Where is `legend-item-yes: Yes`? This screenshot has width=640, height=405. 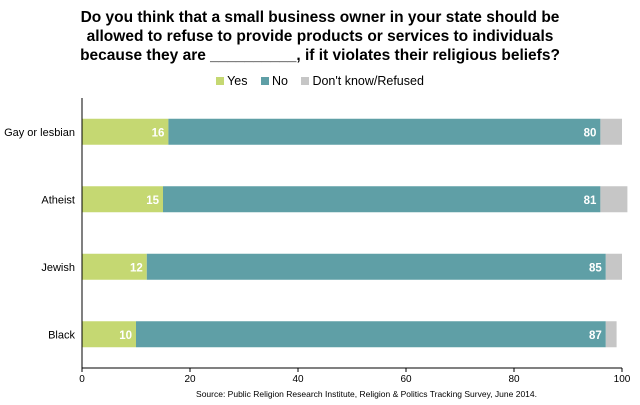
legend-item-yes: Yes is located at coordinates (231, 81).